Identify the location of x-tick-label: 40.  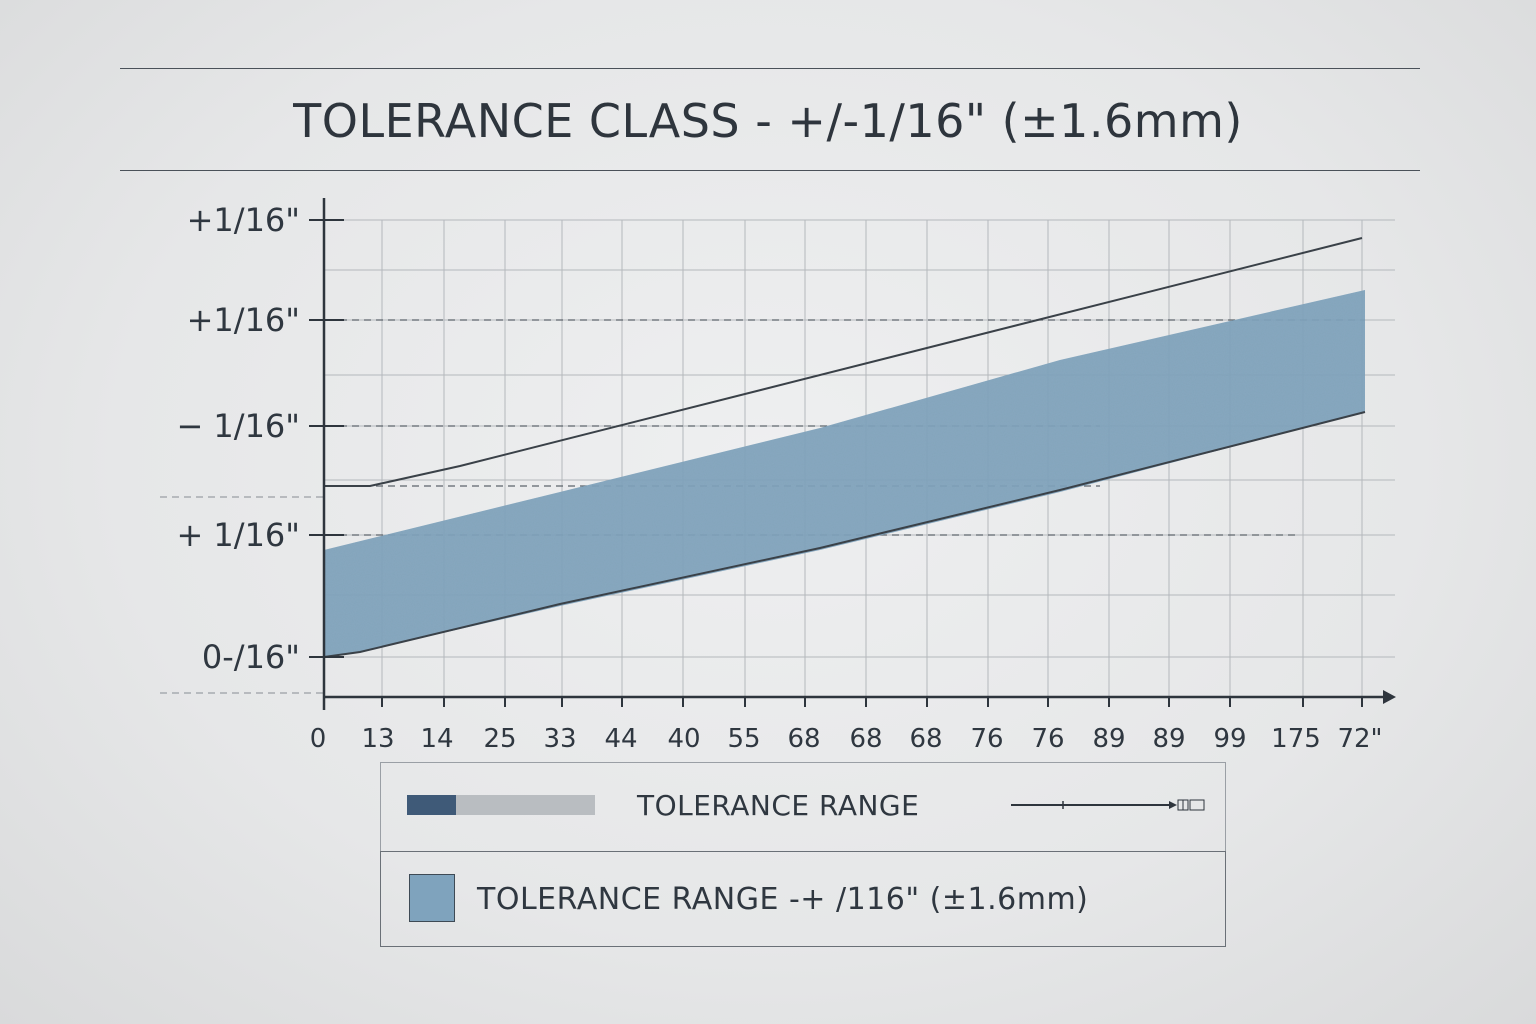
(684, 739).